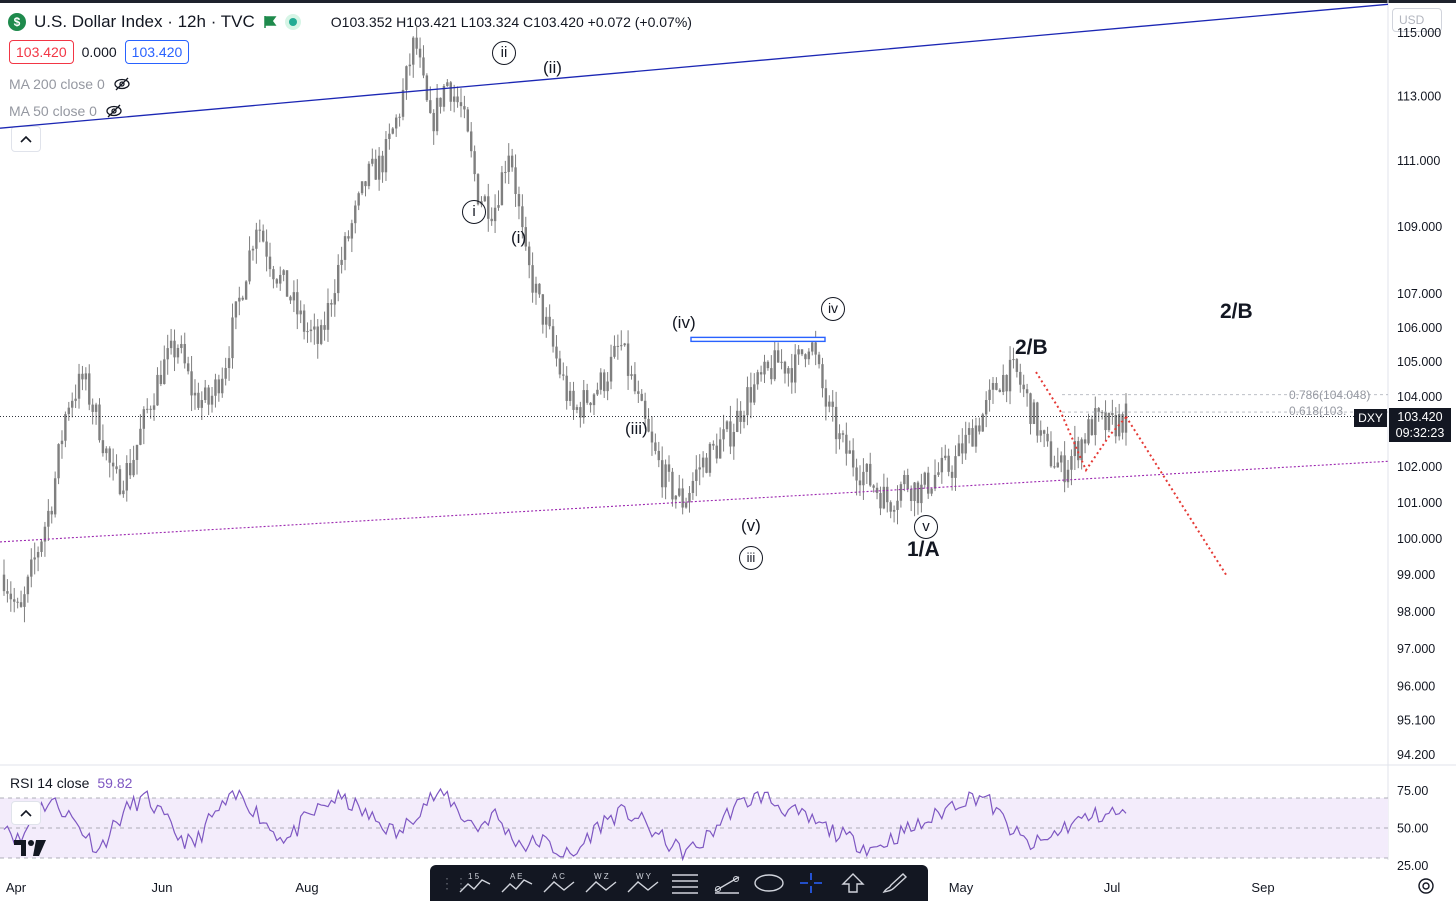  Describe the element at coordinates (811, 883) in the screenshot. I see `crosshair-icon` at that location.